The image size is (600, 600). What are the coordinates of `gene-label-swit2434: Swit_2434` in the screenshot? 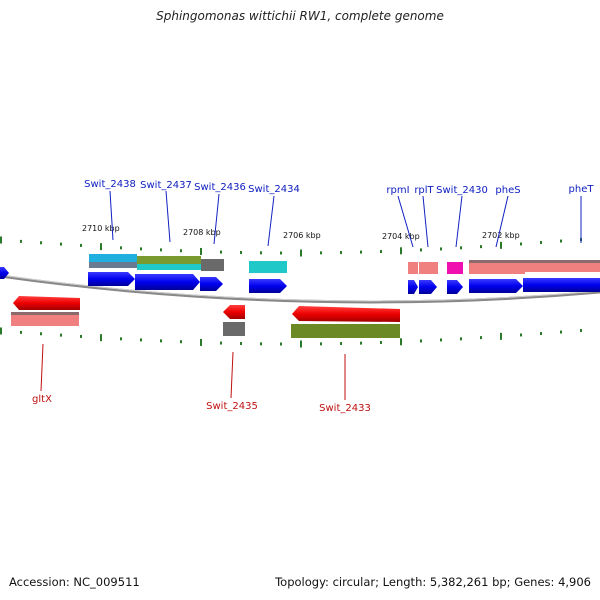 It's located at (274, 189).